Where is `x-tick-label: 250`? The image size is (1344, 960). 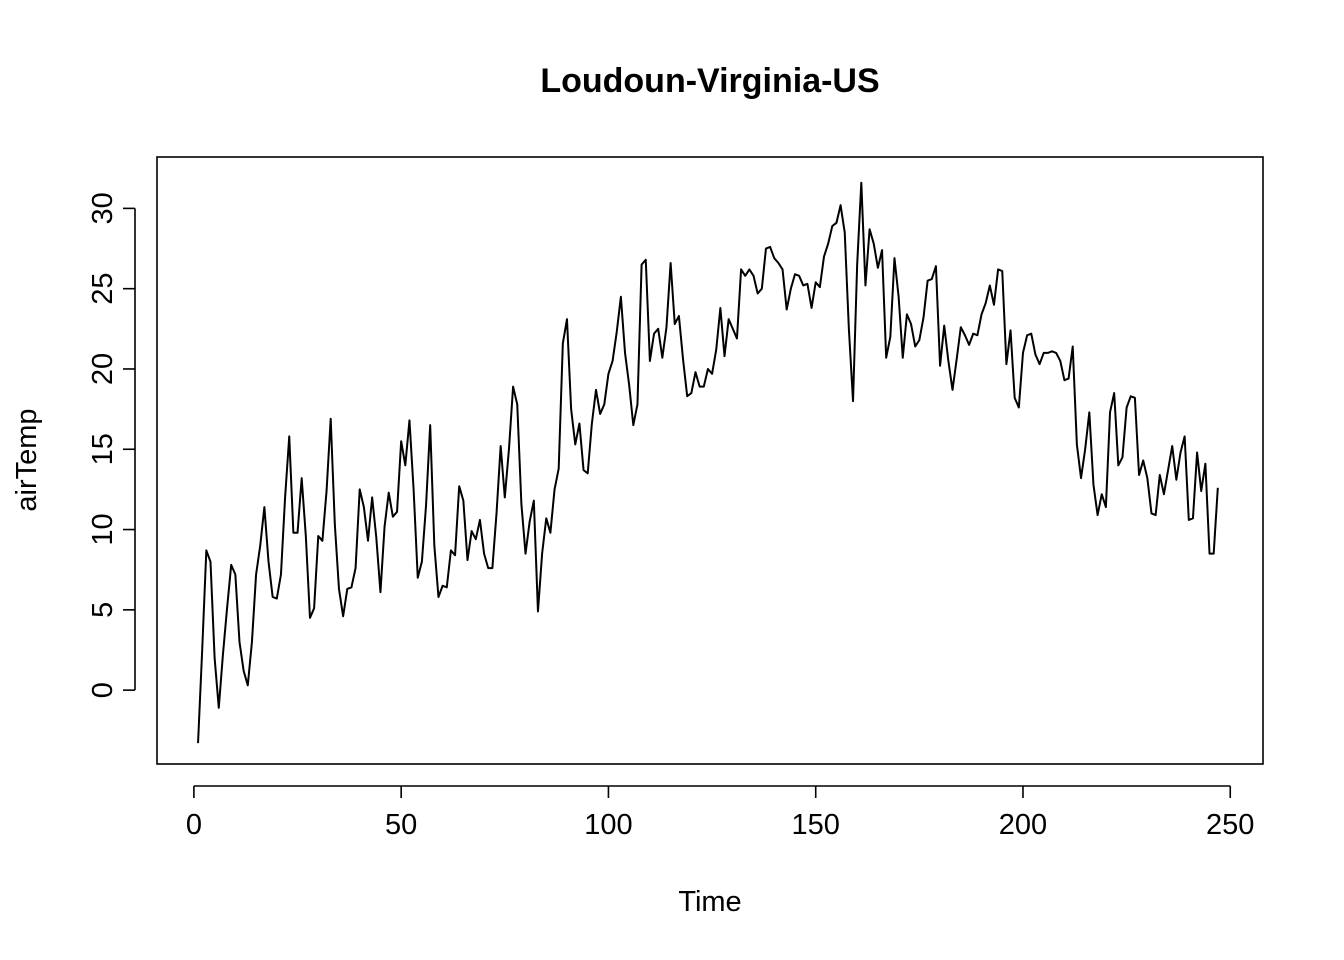
x-tick-label: 250 is located at coordinates (1230, 825).